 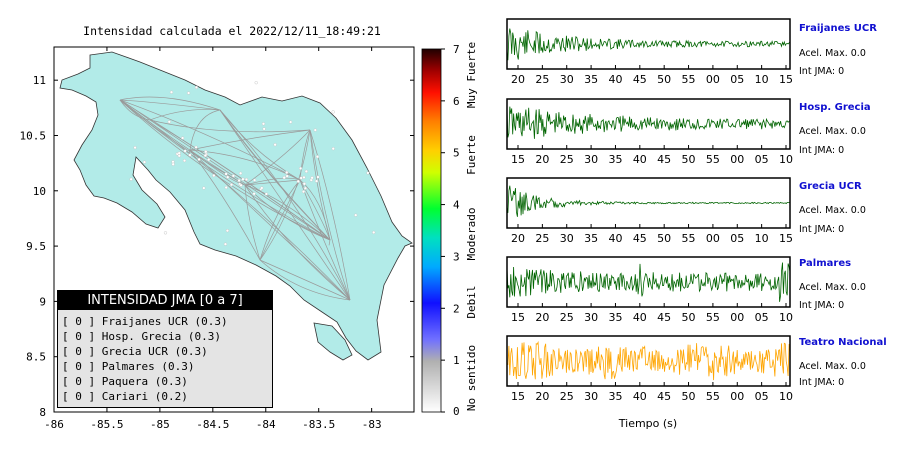 I want to click on colorbar-tick-label: 3, so click(x=456, y=256).